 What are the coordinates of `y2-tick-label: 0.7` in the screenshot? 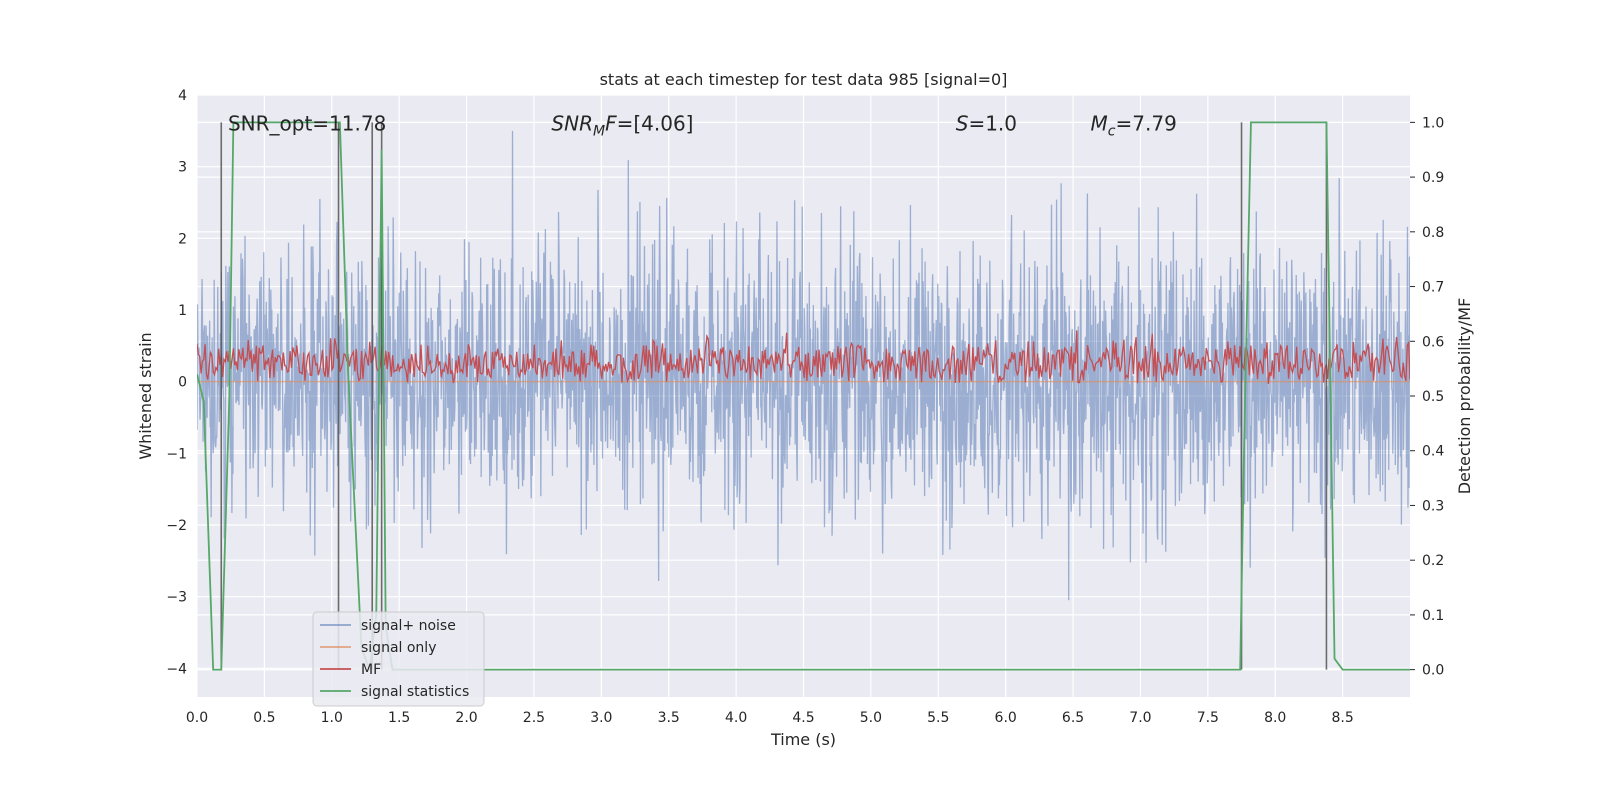 It's located at (1433, 288).